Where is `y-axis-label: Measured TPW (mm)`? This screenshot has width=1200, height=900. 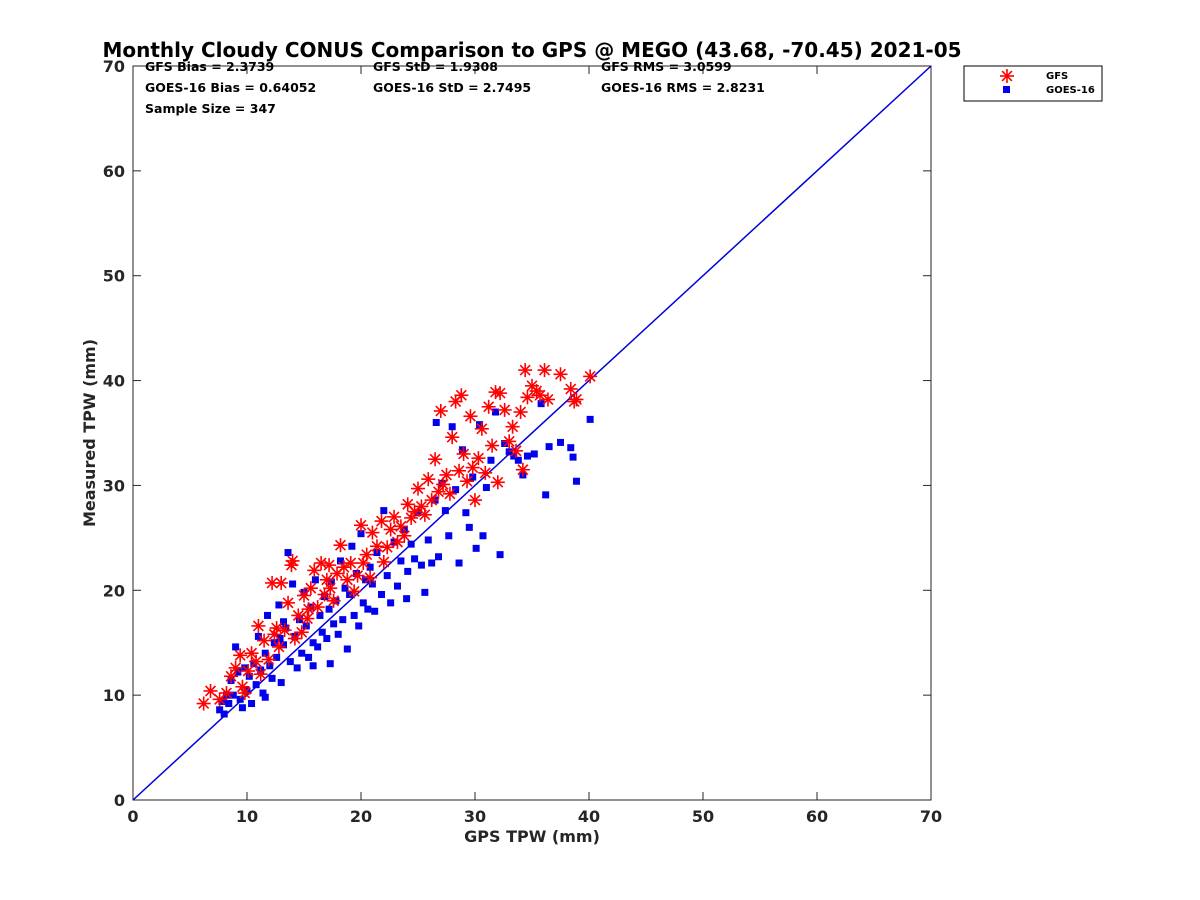 y-axis-label: Measured TPW (mm) is located at coordinates (89, 433).